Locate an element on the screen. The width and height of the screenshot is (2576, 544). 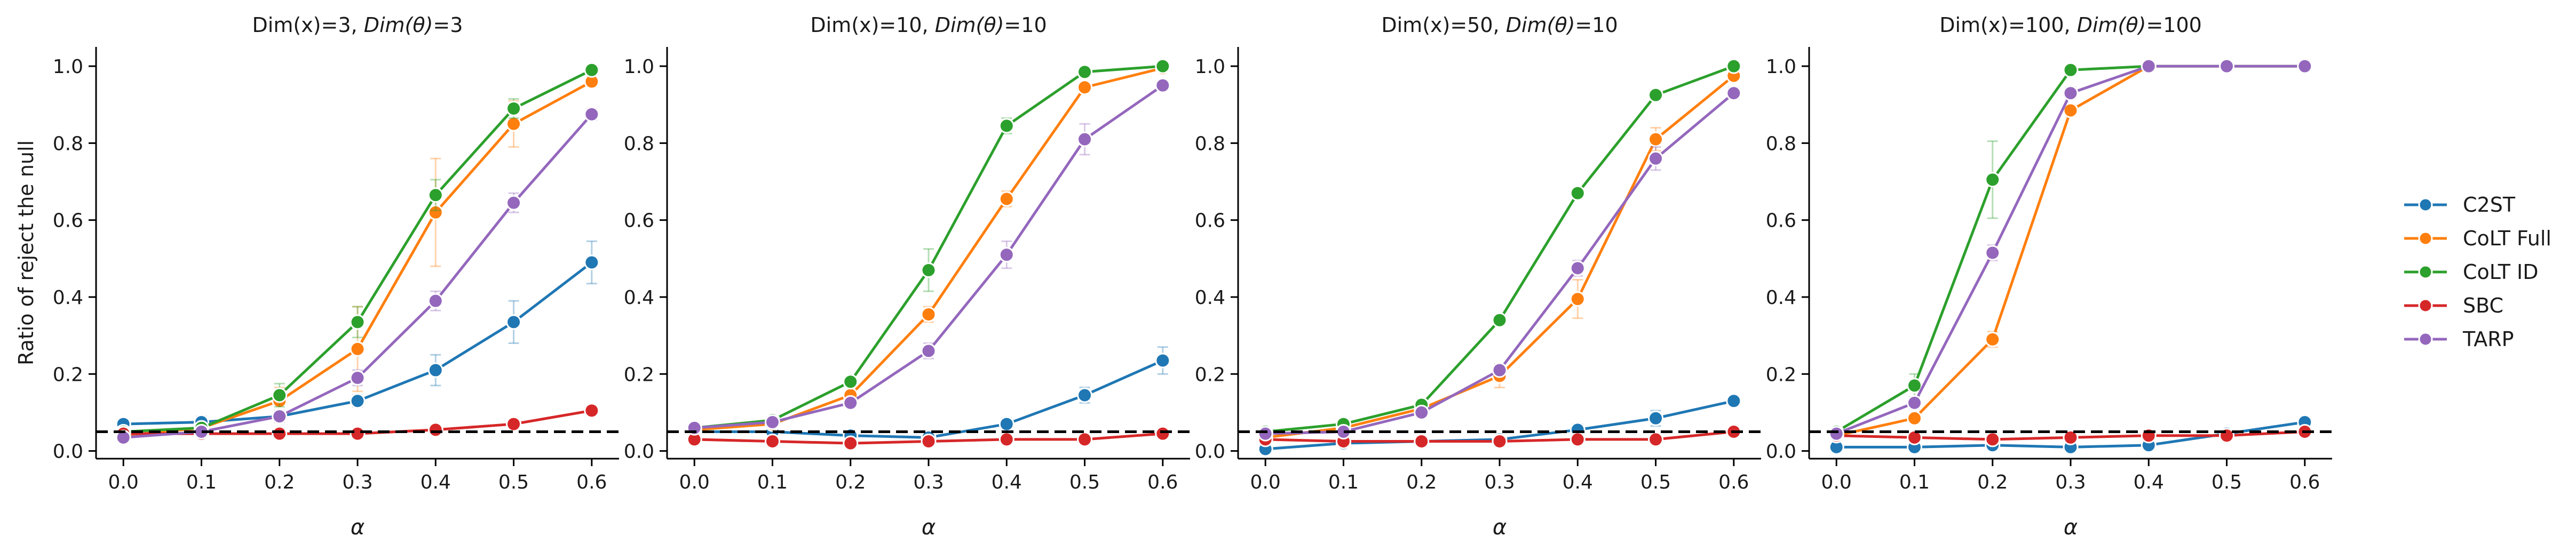
series-colt-full is located at coordinates (357, 259).